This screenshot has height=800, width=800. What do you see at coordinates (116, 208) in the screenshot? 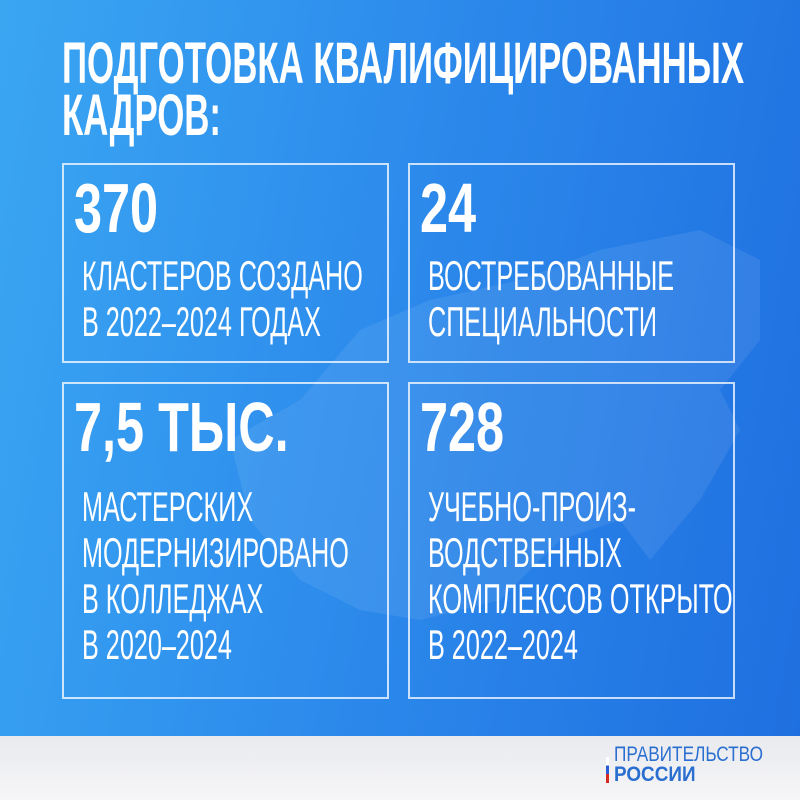
I see `stat-value: 370` at bounding box center [116, 208].